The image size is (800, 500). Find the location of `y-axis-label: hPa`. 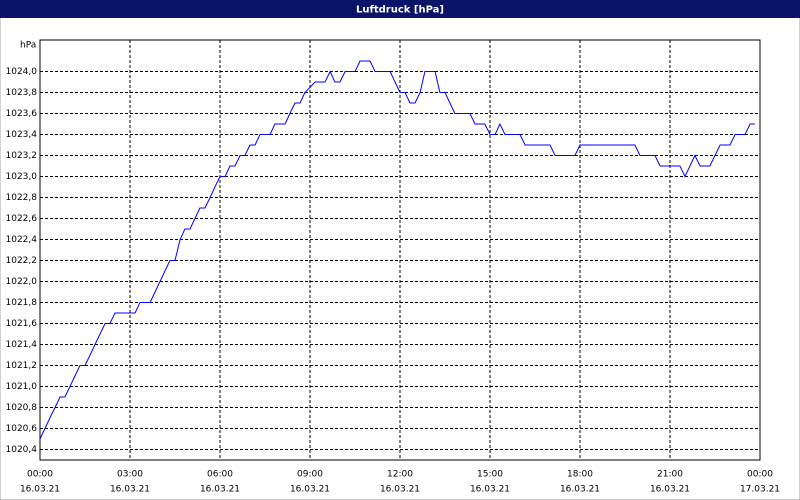

y-axis-label: hPa is located at coordinates (28, 46).